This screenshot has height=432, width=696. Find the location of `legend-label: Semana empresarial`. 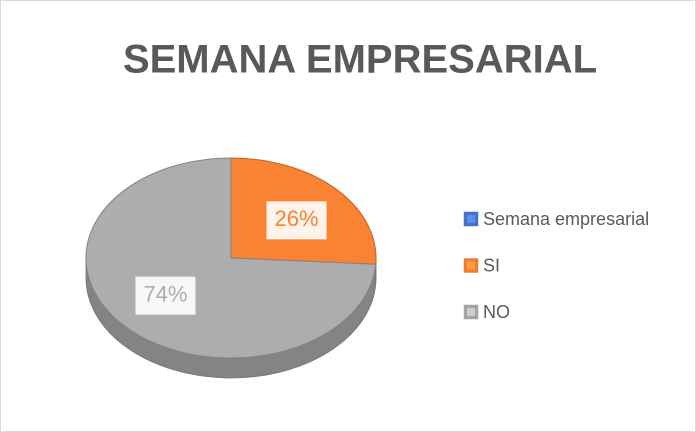

legend-label: Semana empresarial is located at coordinates (566, 219).